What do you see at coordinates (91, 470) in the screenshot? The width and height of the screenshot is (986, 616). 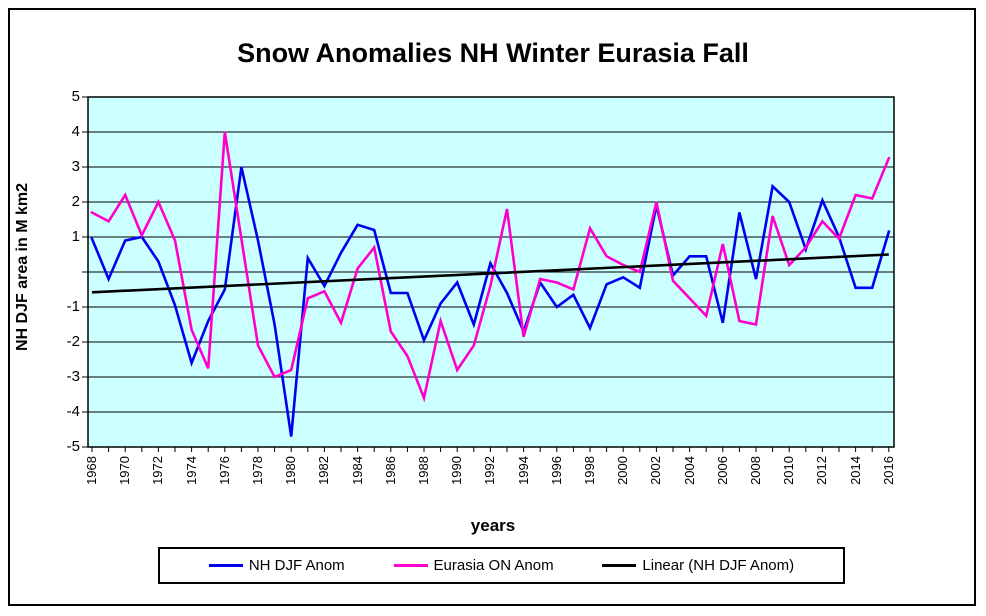 I see `x-tick-label: 1968` at bounding box center [91, 470].